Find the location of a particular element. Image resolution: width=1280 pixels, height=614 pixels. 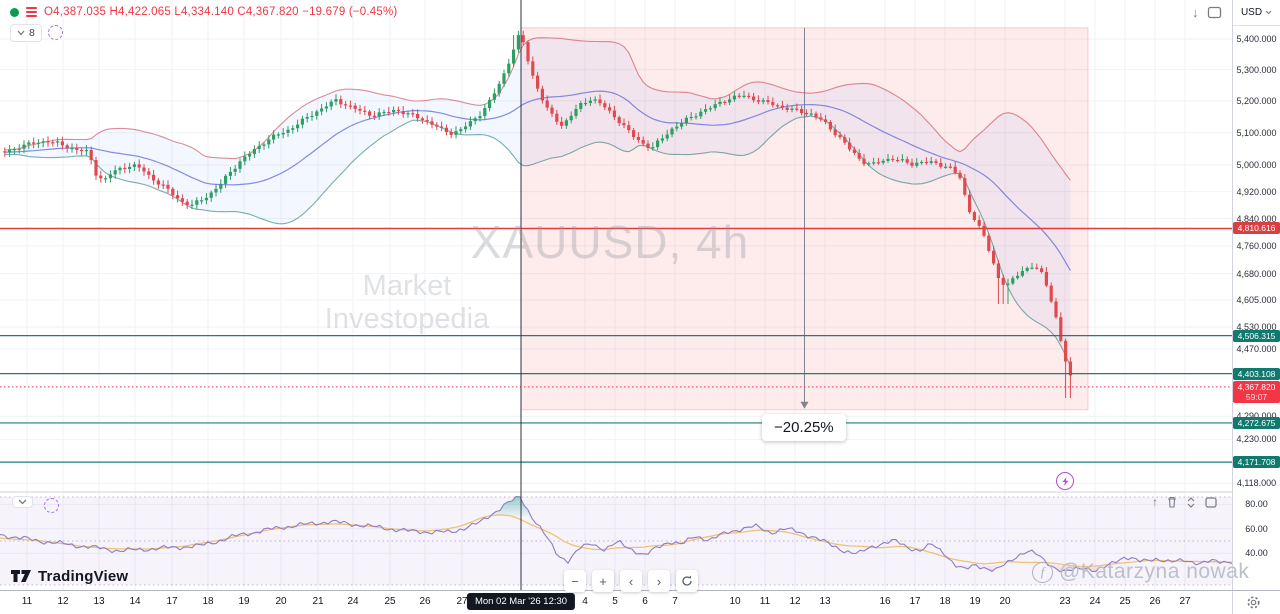

price-axis-label: 4,530.000 is located at coordinates (1256, 327).